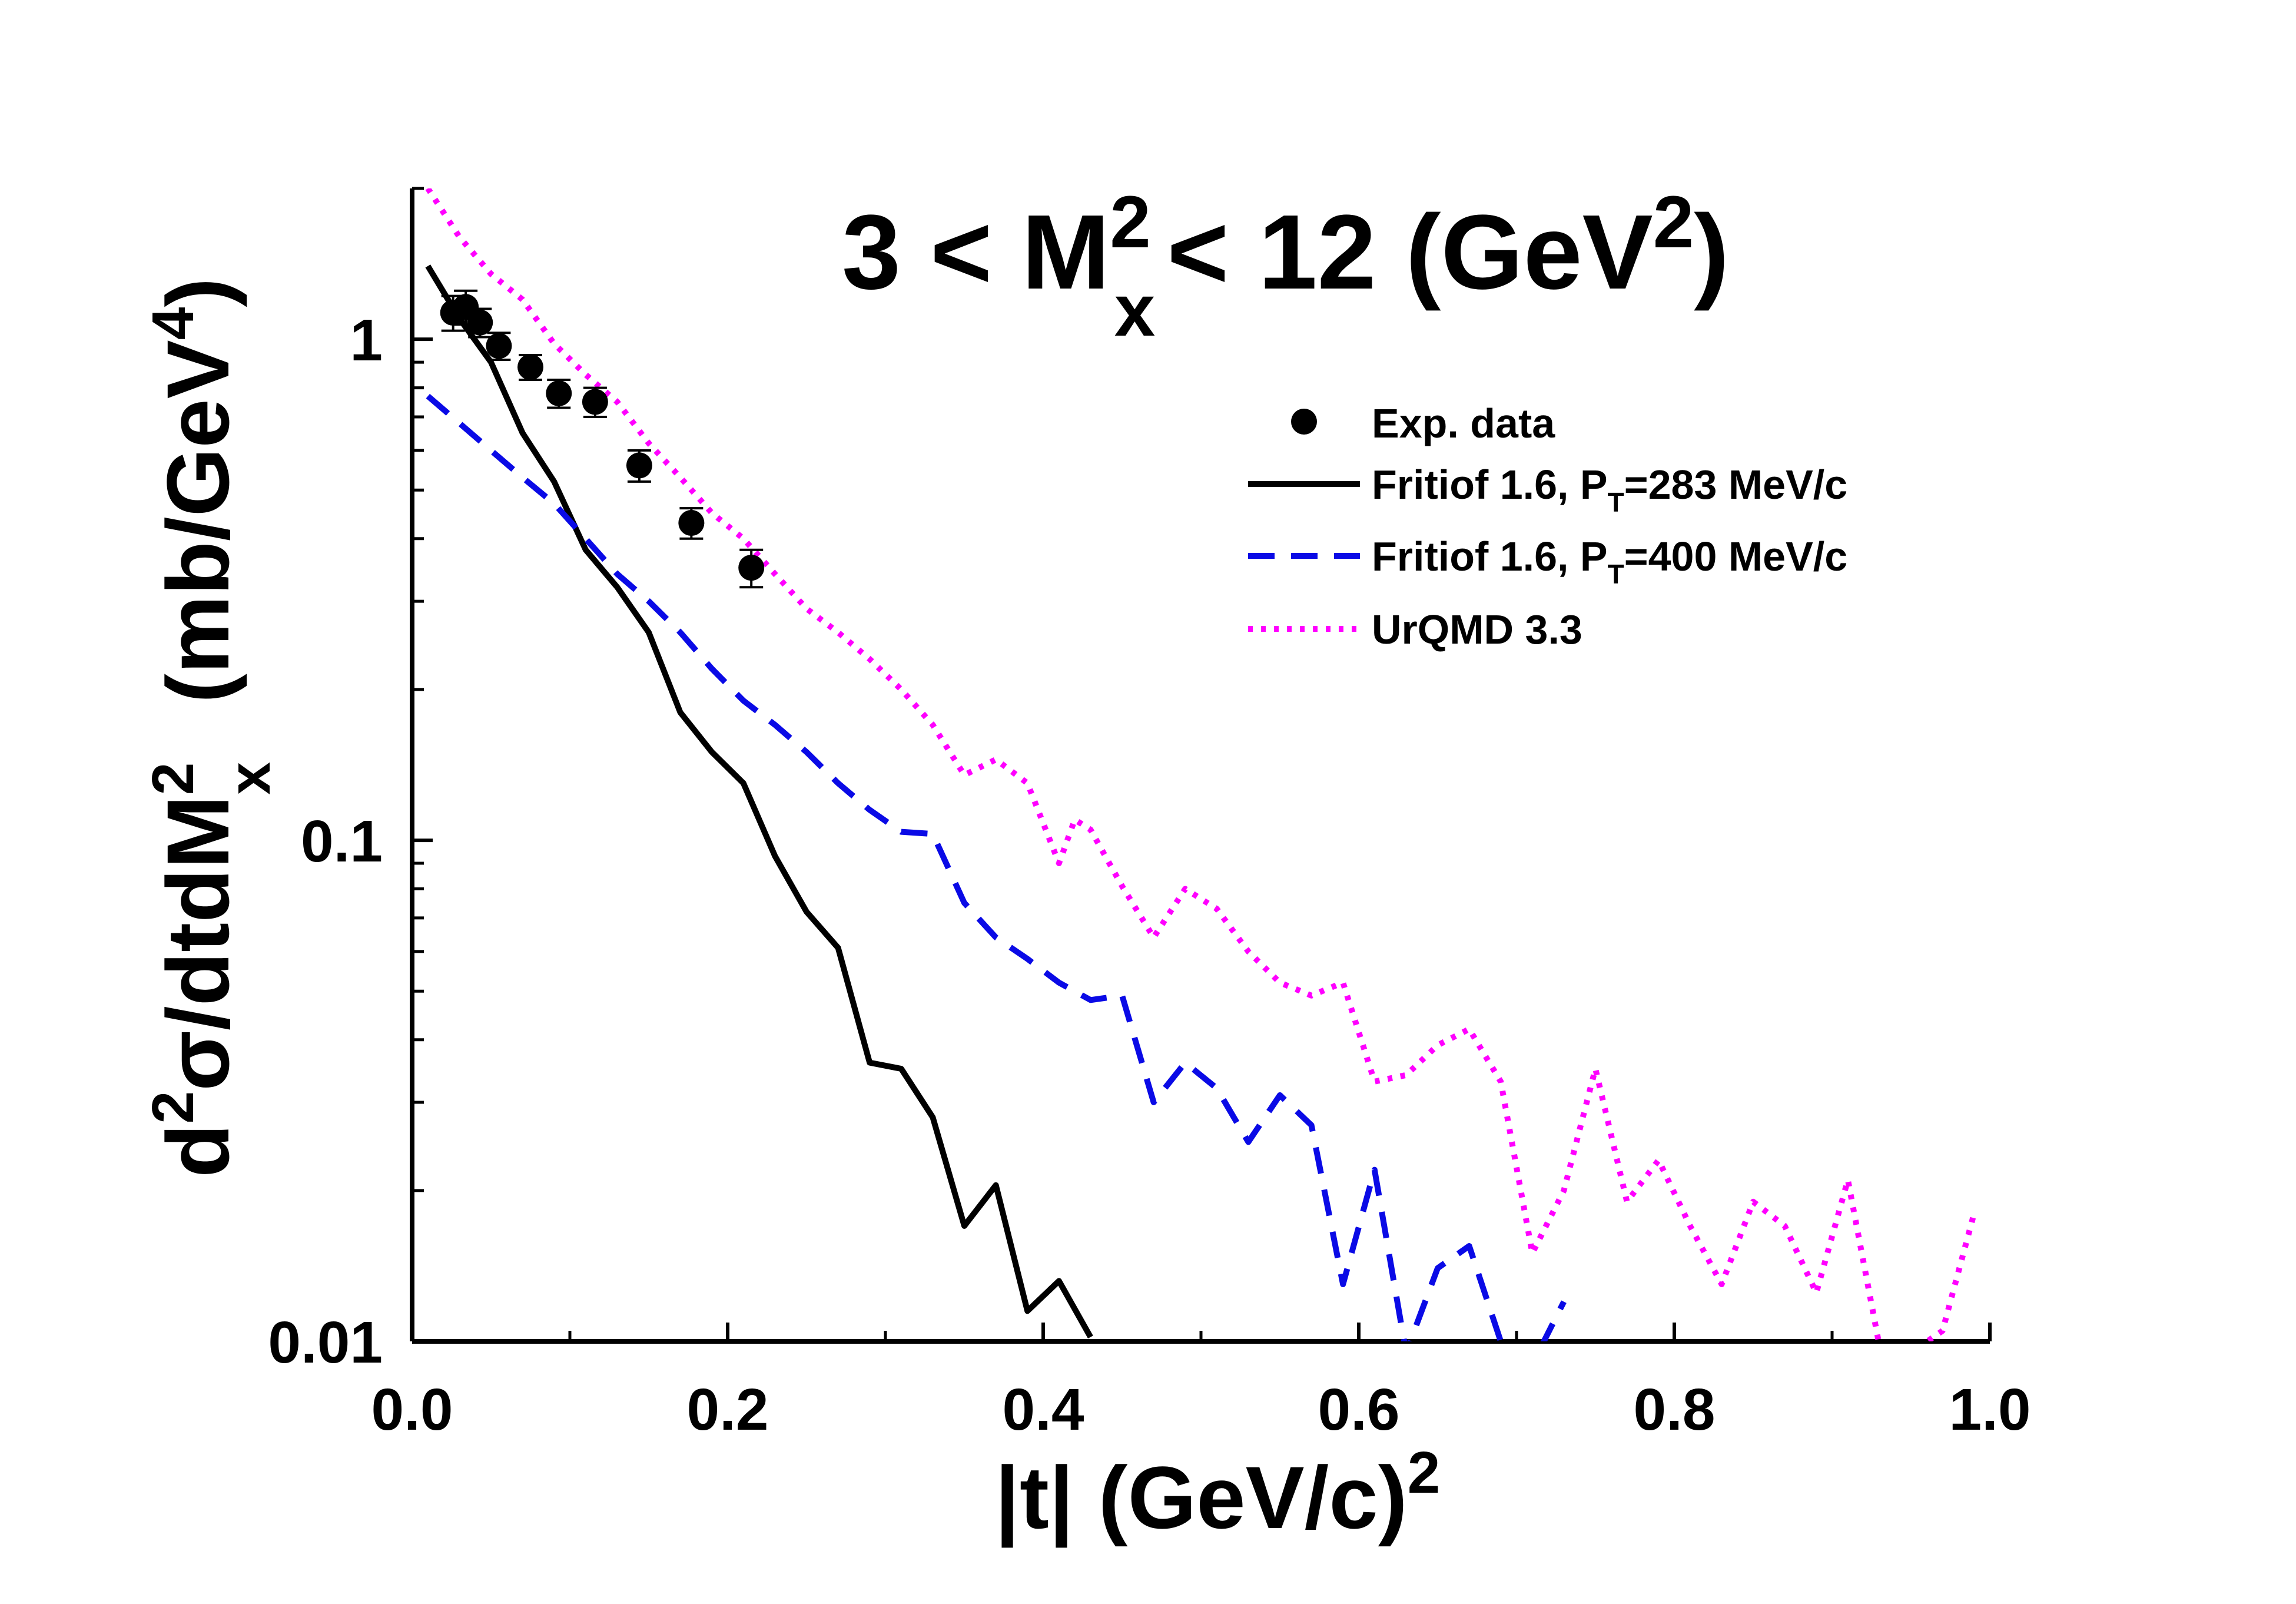 Image resolution: width=2296 pixels, height=1604 pixels. What do you see at coordinates (1989, 1410) in the screenshot?
I see `x-tick-label: 1.0` at bounding box center [1989, 1410].